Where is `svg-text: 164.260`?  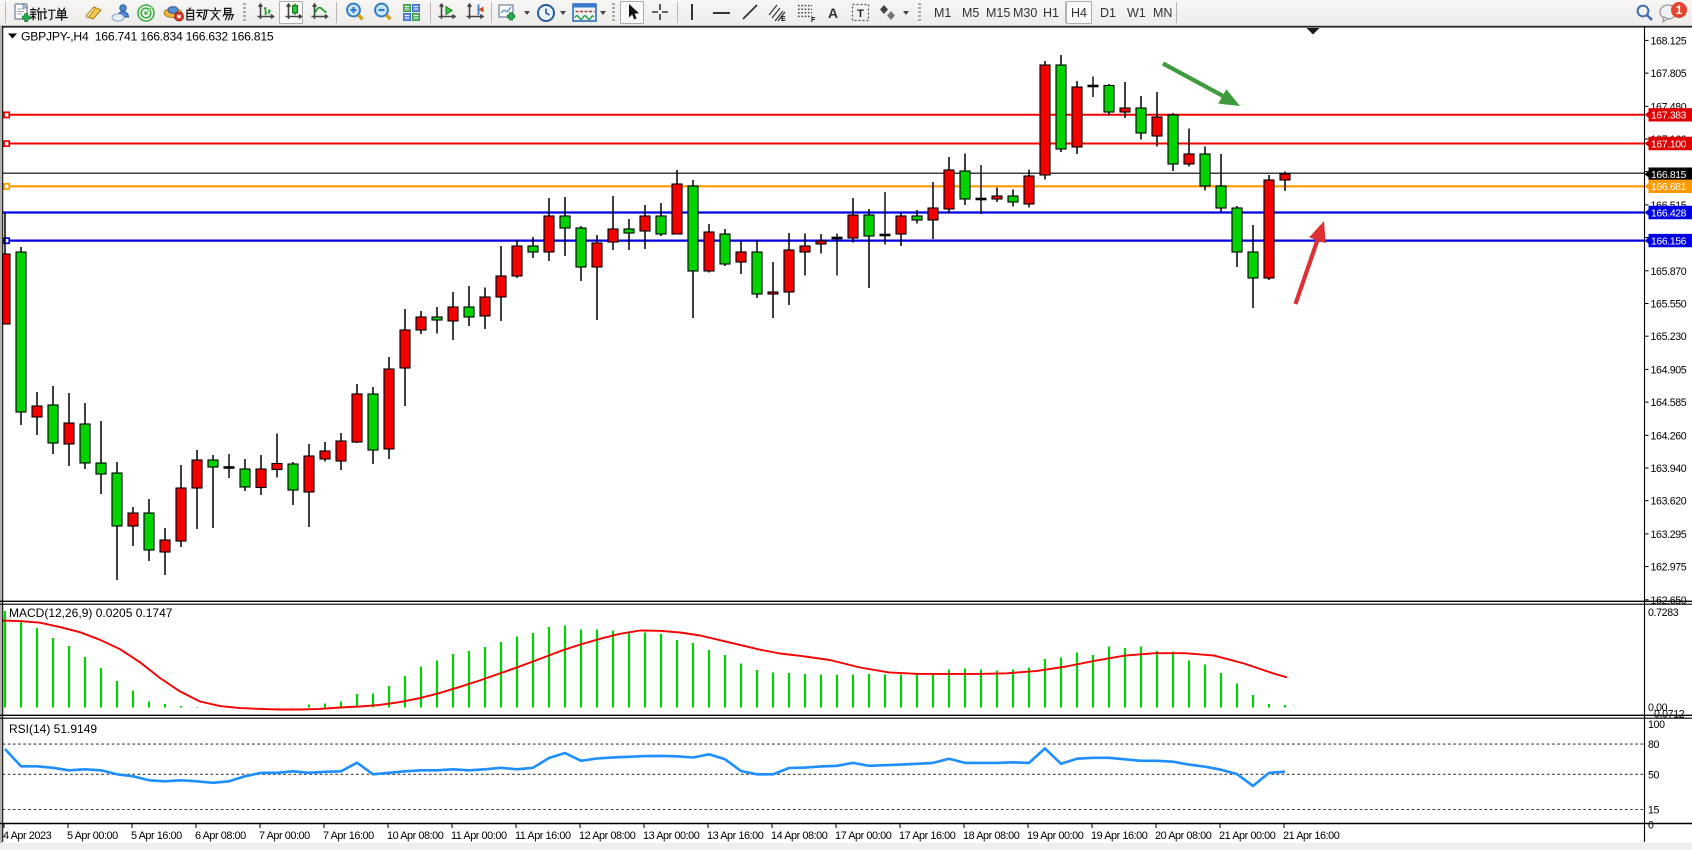 svg-text: 164.260 is located at coordinates (1669, 436).